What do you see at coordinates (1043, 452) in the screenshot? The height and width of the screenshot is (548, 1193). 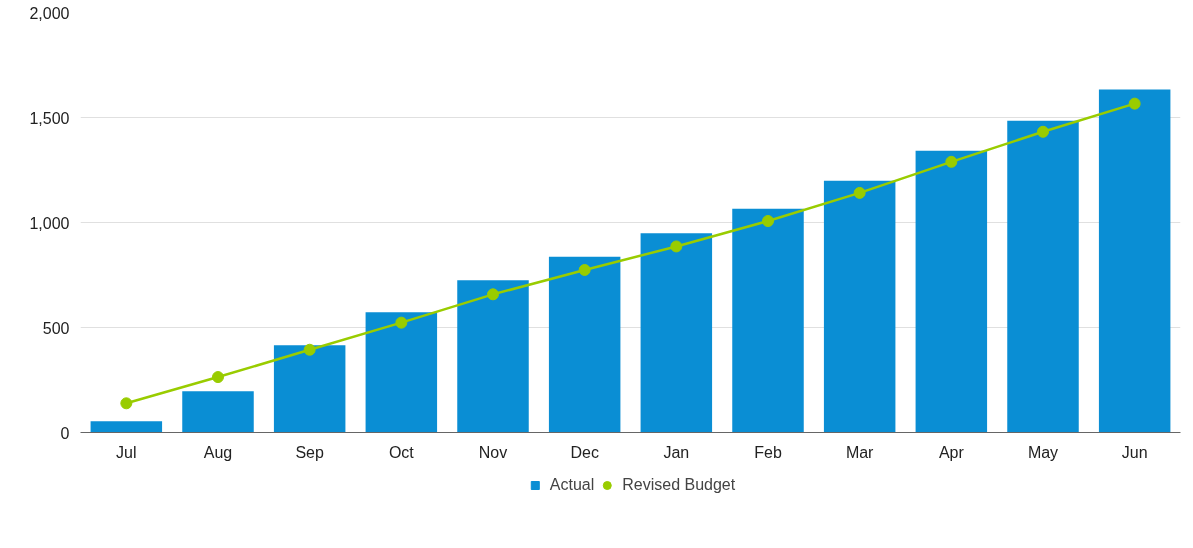 I see `x-tick-label: May` at bounding box center [1043, 452].